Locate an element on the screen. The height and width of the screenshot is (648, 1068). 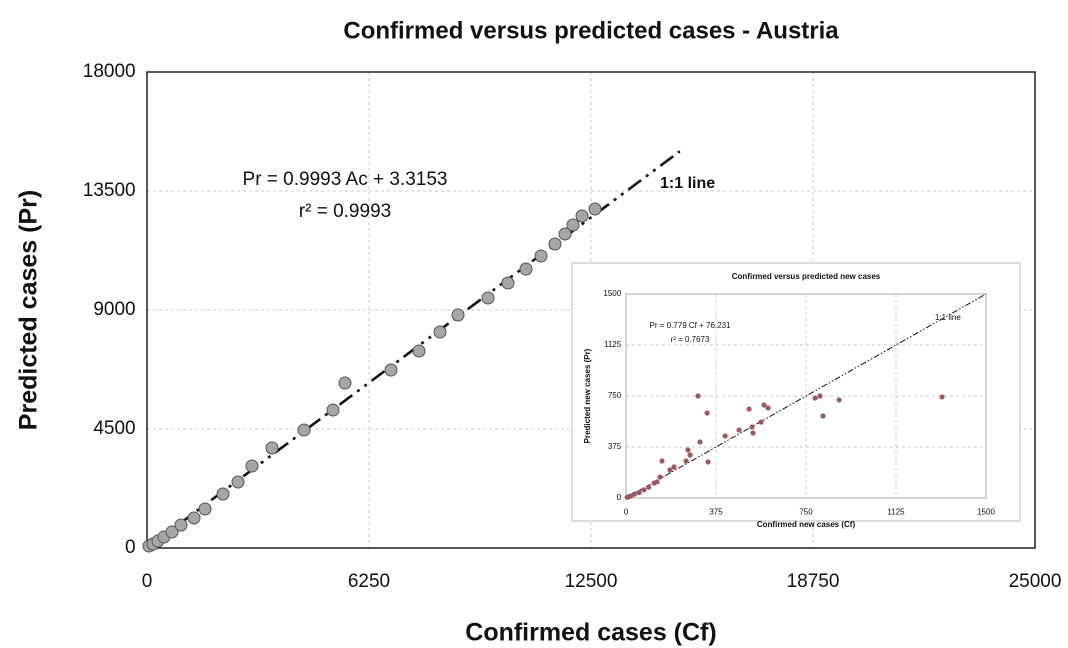
annotation: Pr = 0.9993 Ac + 3.3153 is located at coordinates (345, 179).